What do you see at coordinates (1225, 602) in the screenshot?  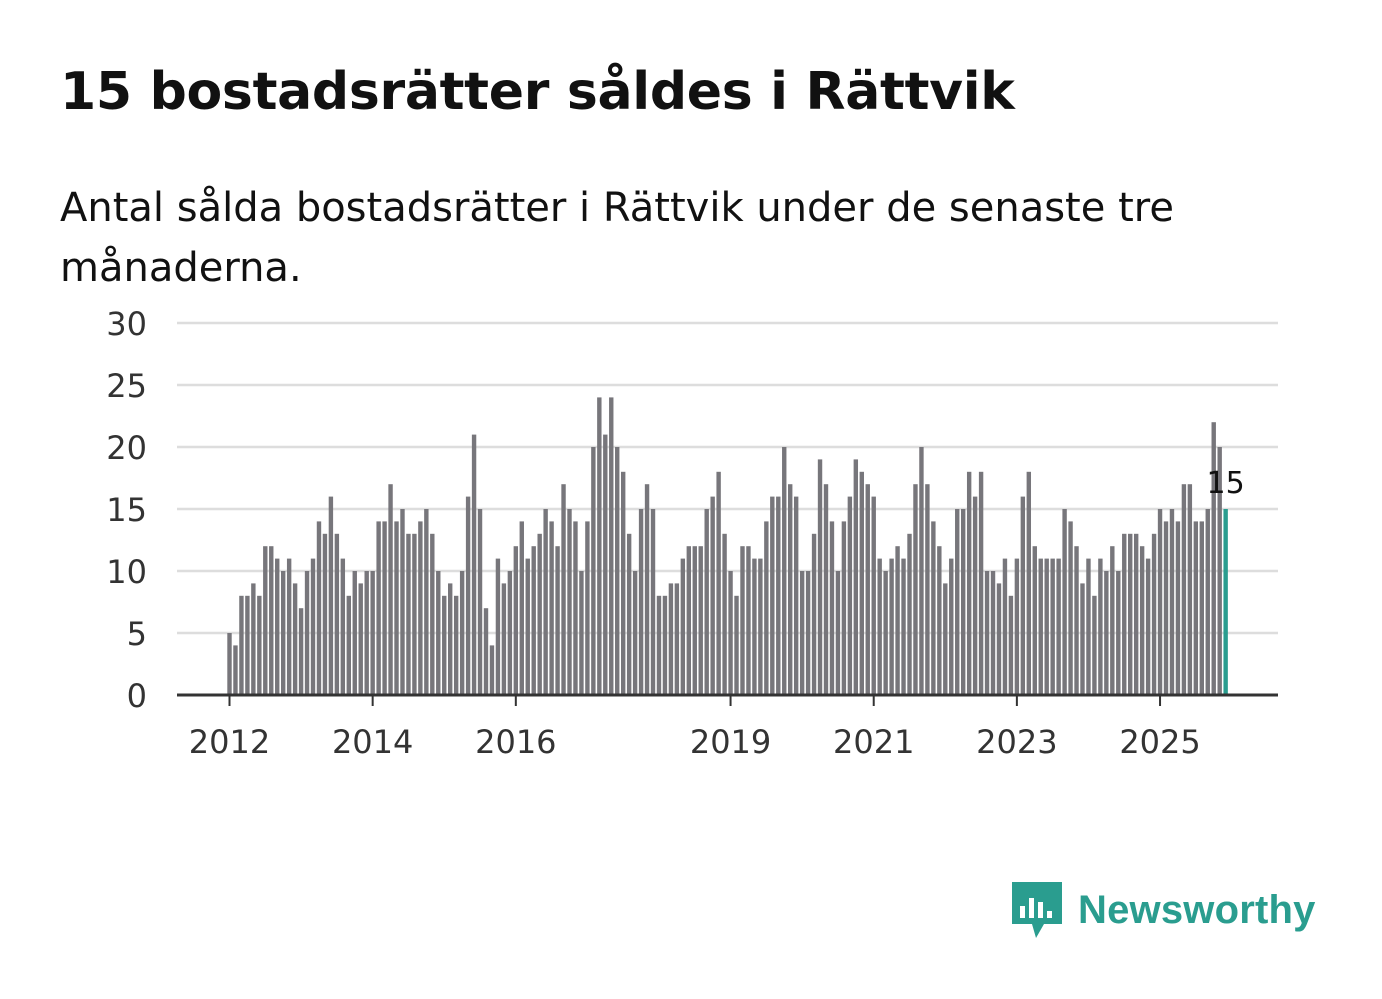 I see `bar-highlight` at bounding box center [1225, 602].